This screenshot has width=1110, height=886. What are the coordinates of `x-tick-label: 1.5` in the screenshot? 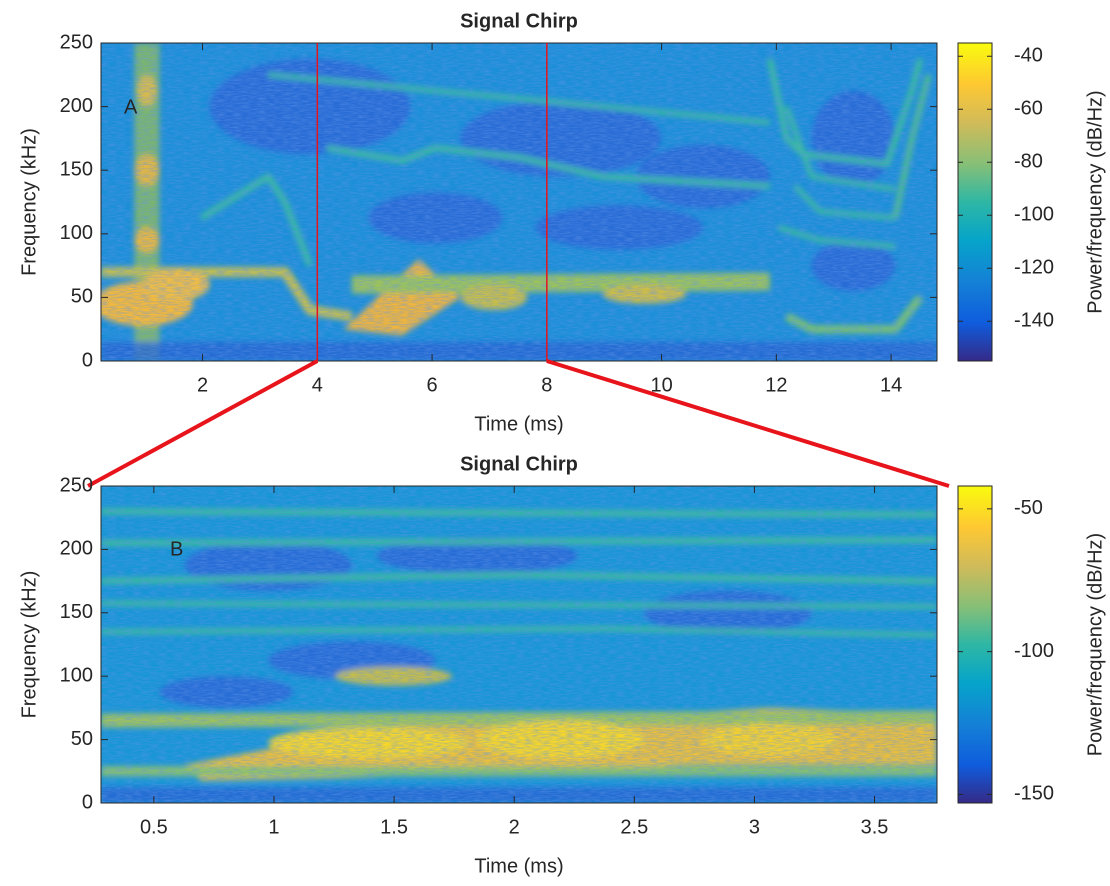 It's located at (394, 827).